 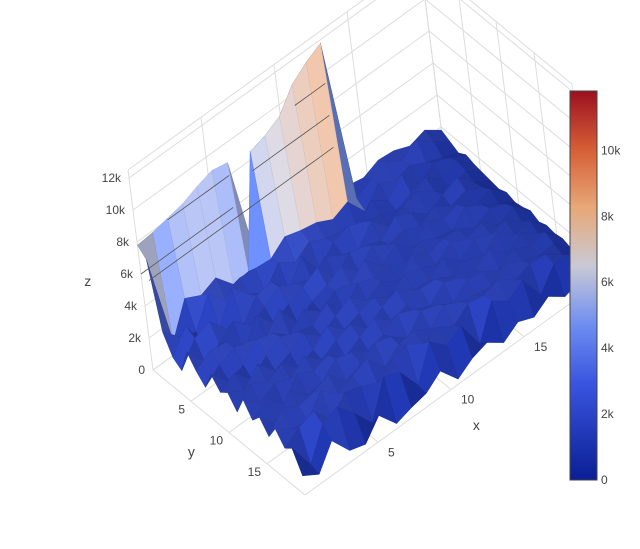 What do you see at coordinates (541, 347) in the screenshot?
I see `x-tick-label: 15` at bounding box center [541, 347].